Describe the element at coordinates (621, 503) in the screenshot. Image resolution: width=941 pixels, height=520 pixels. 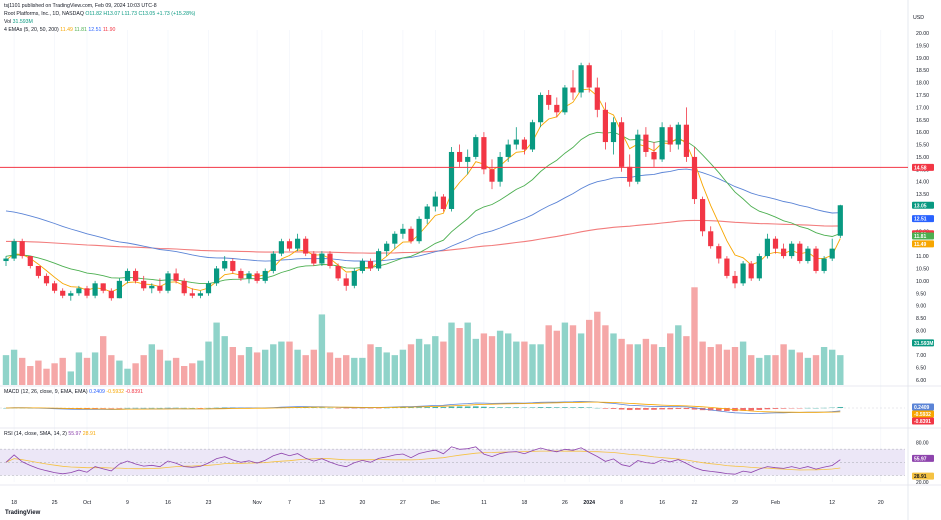
I see `time-tick-label: 8` at that location.